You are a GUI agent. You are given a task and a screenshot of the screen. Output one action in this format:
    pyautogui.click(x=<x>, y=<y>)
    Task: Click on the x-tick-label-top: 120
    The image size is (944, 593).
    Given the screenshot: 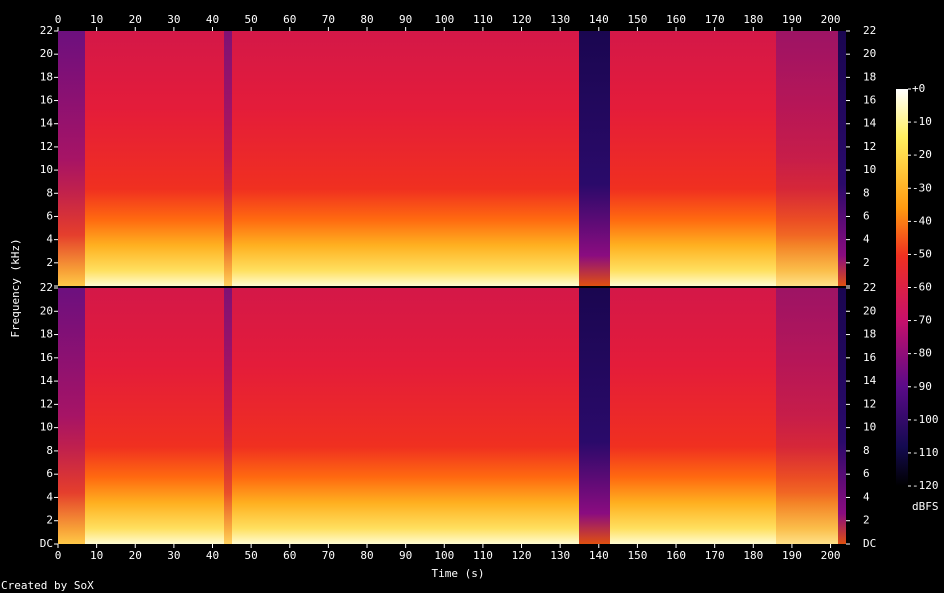 What is the action you would take?
    pyautogui.click(x=522, y=19)
    